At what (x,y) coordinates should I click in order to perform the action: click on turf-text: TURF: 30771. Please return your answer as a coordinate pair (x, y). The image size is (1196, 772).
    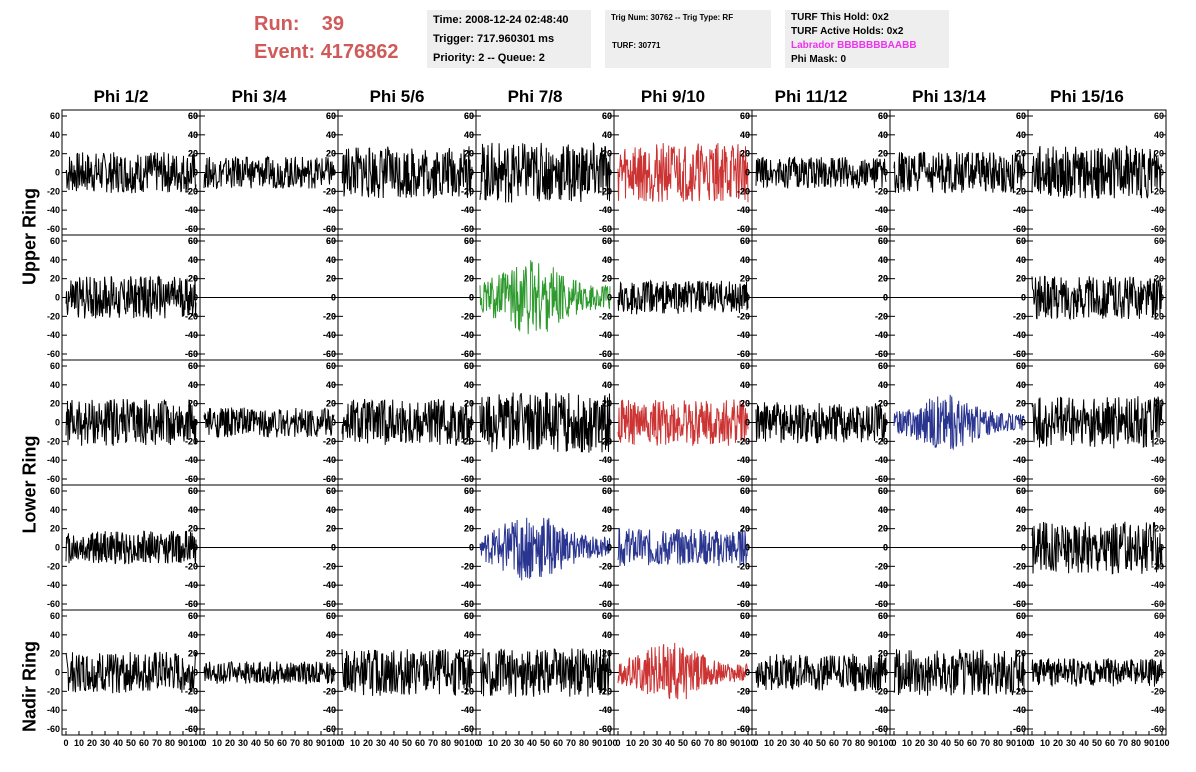
    Looking at the image, I should click on (636, 45).